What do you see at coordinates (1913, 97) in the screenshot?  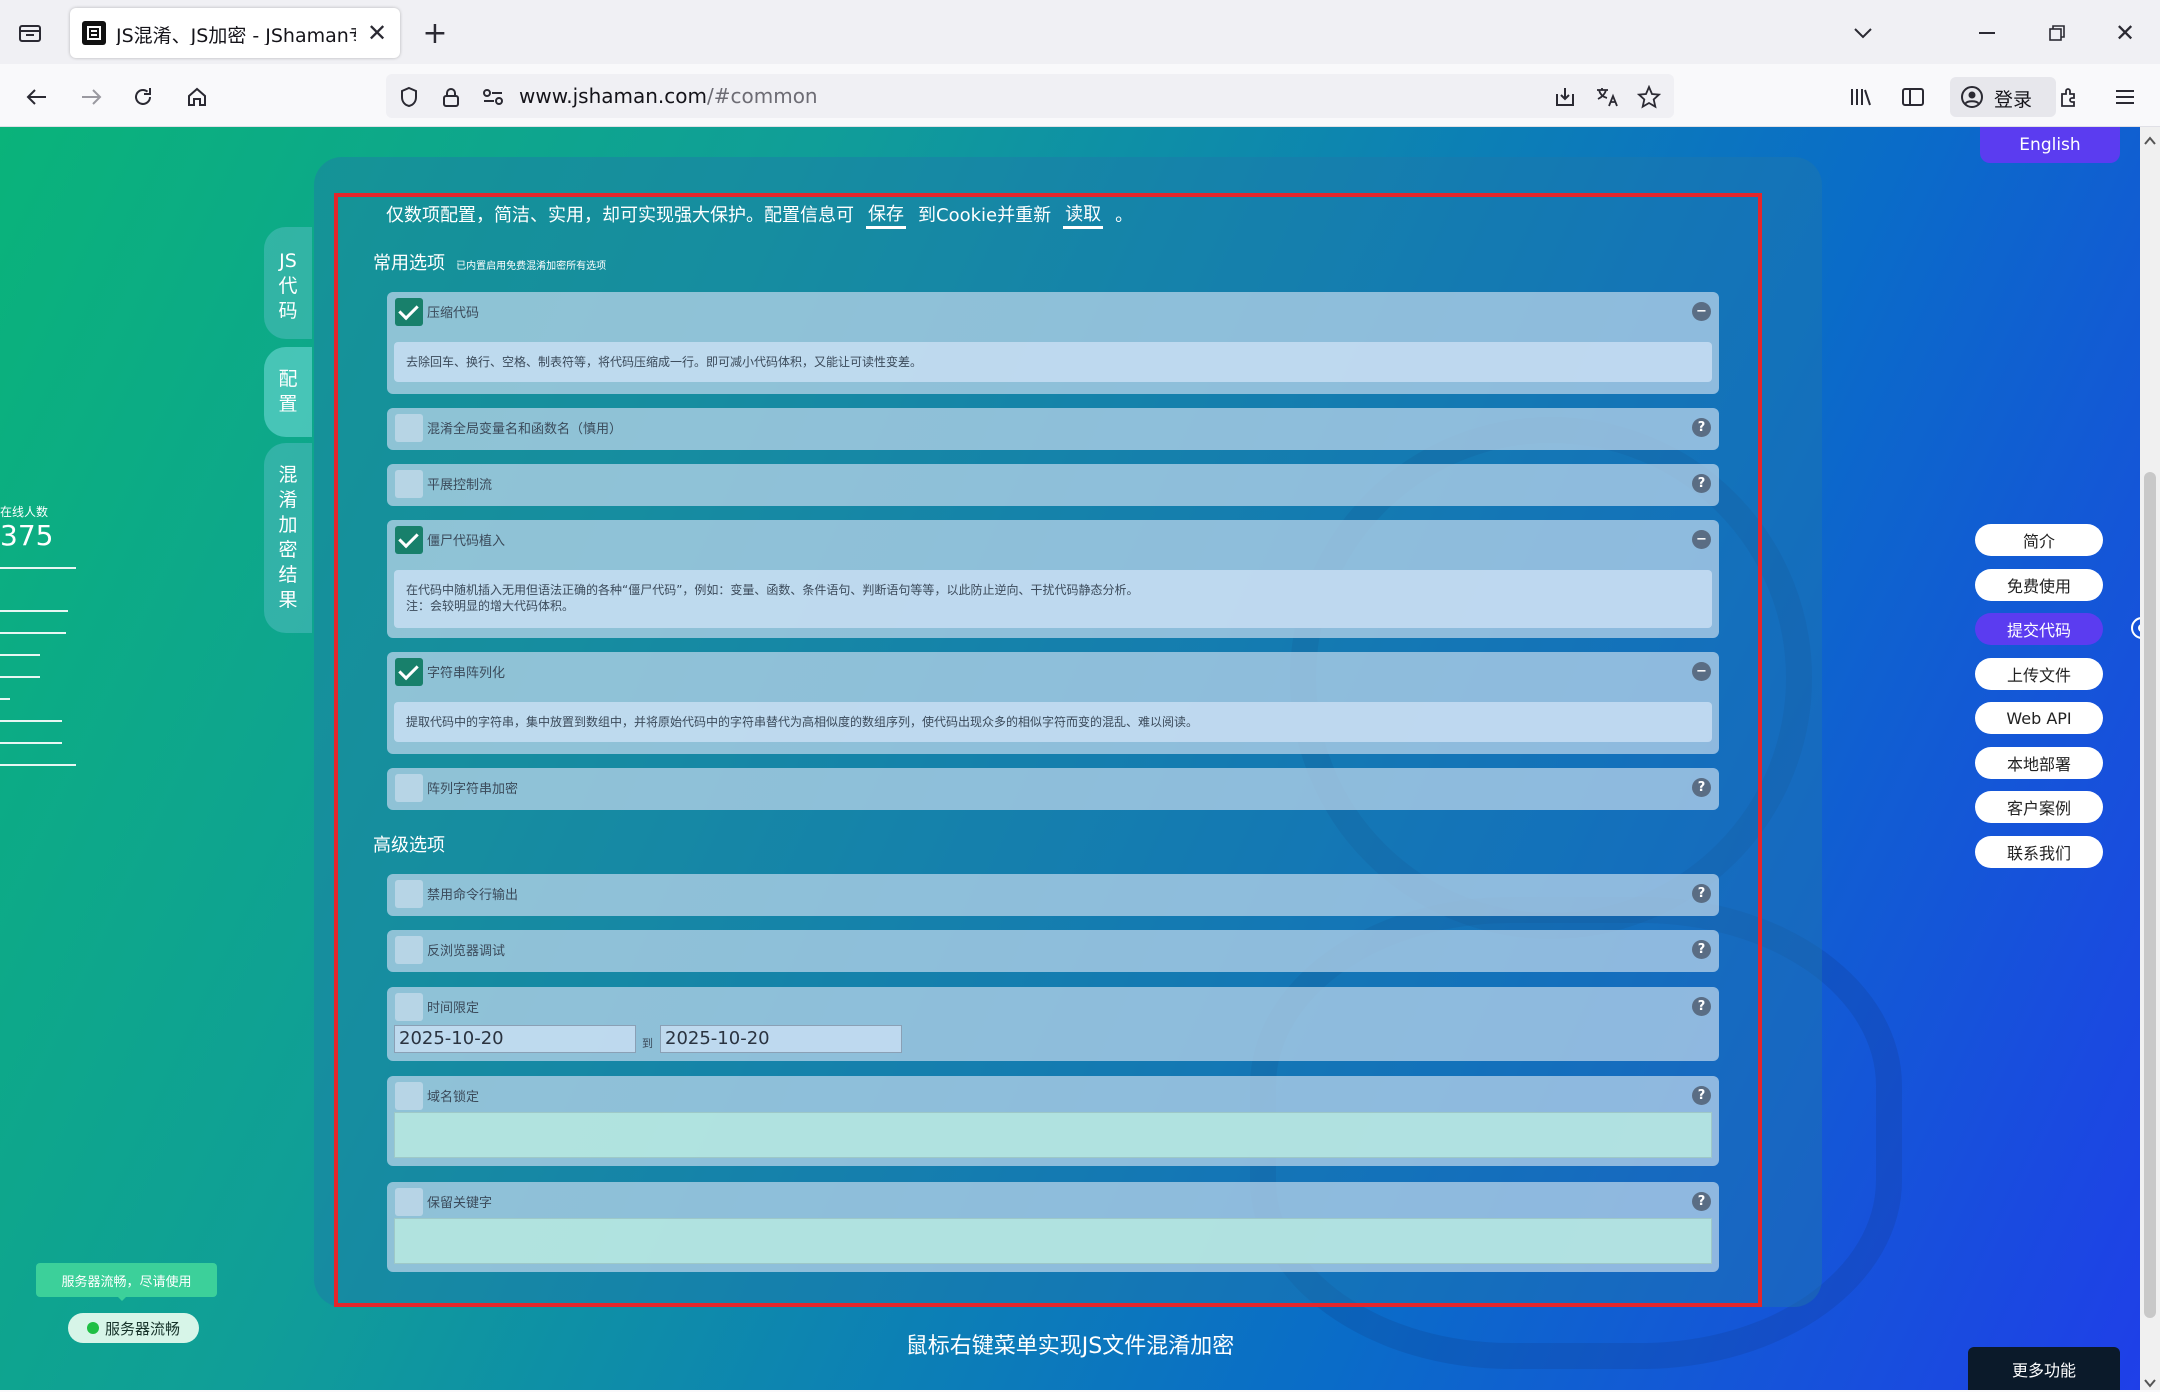 I see `sidebar-toggle-icon` at bounding box center [1913, 97].